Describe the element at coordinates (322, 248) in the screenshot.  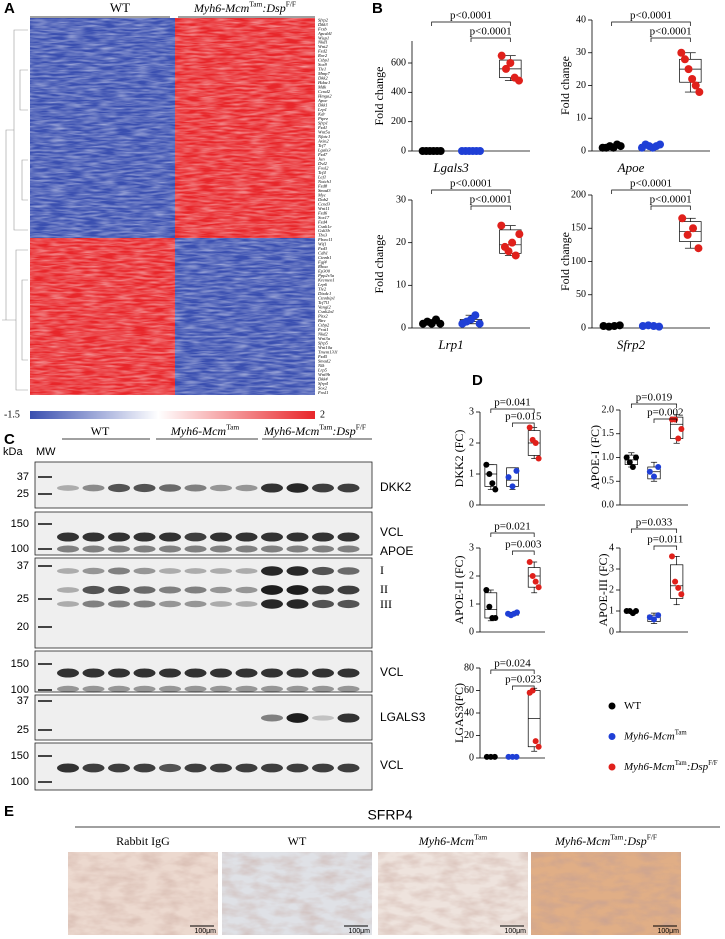
I see `gene-label: Fzd3` at that location.